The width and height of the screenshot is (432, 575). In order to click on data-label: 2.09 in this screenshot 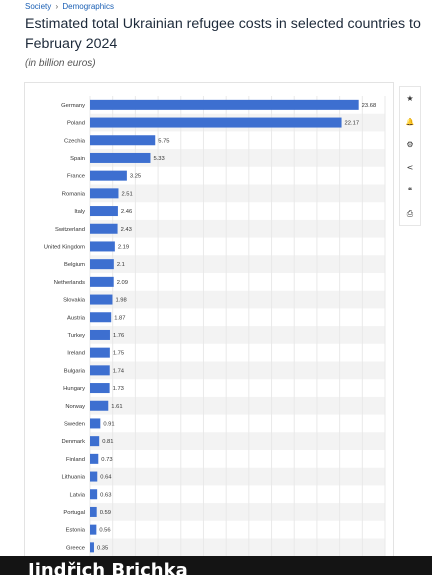, I will do `click(122, 283)`.